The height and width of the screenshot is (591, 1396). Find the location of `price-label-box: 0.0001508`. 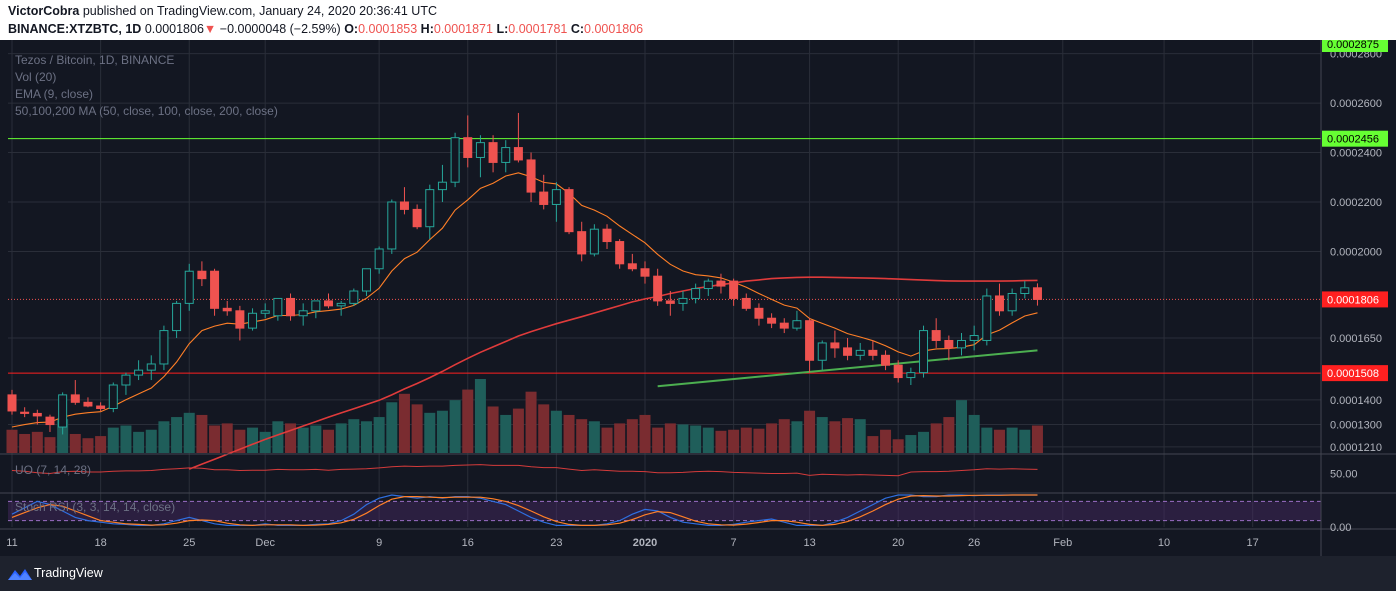

price-label-box: 0.0001508 is located at coordinates (1355, 373).